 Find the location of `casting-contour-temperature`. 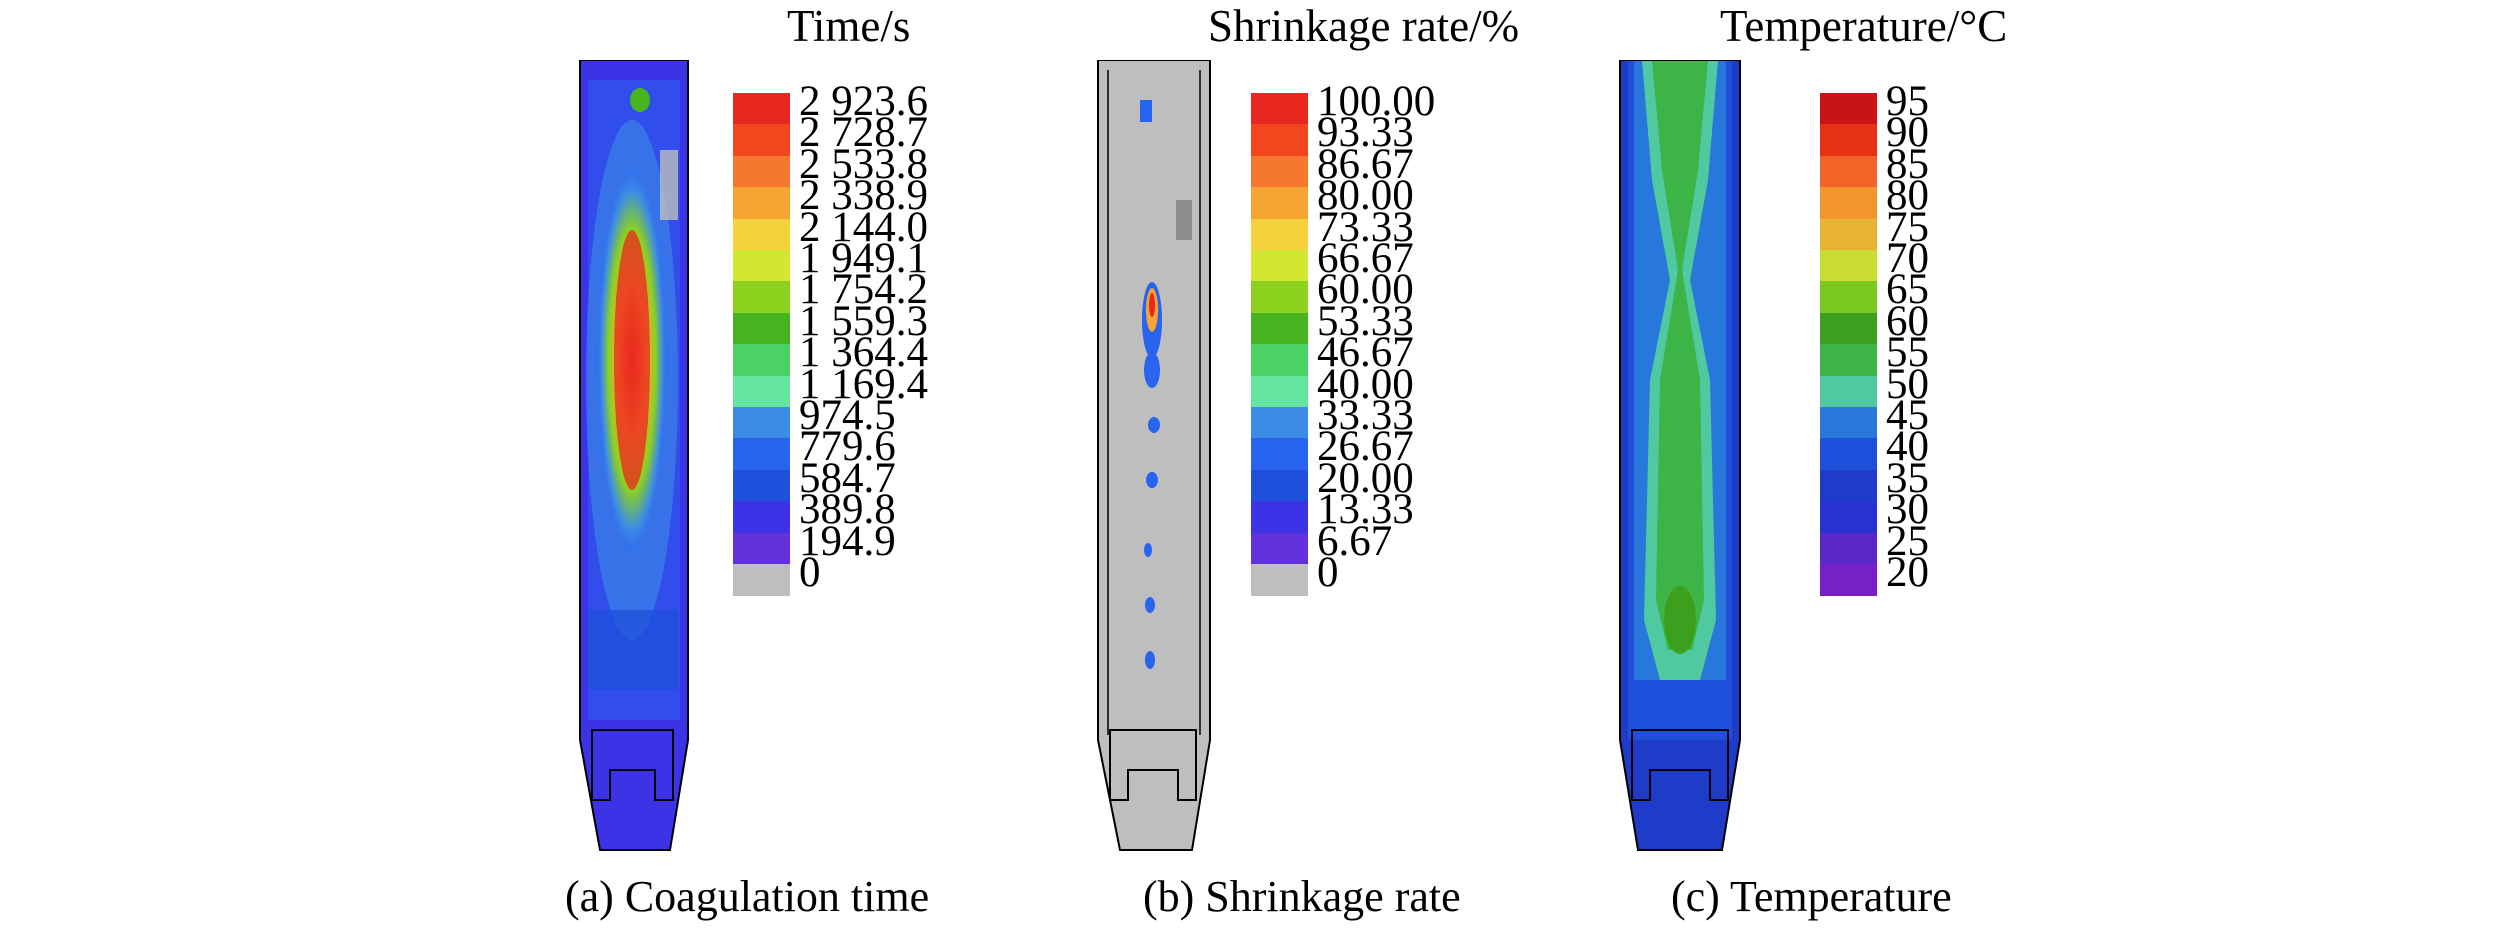

casting-contour-temperature is located at coordinates (1680, 455).